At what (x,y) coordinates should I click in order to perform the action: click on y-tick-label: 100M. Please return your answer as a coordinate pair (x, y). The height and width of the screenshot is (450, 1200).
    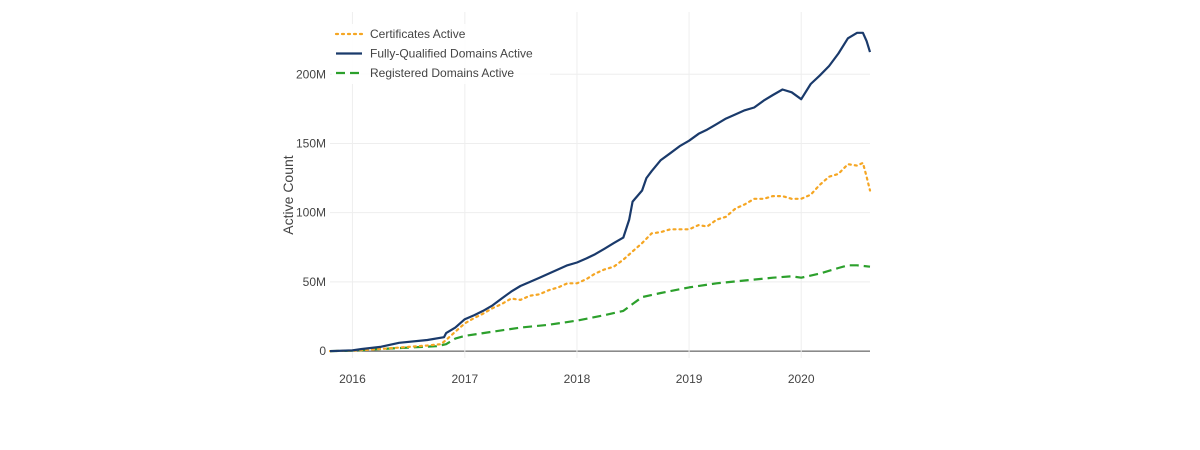
    Looking at the image, I should click on (311, 213).